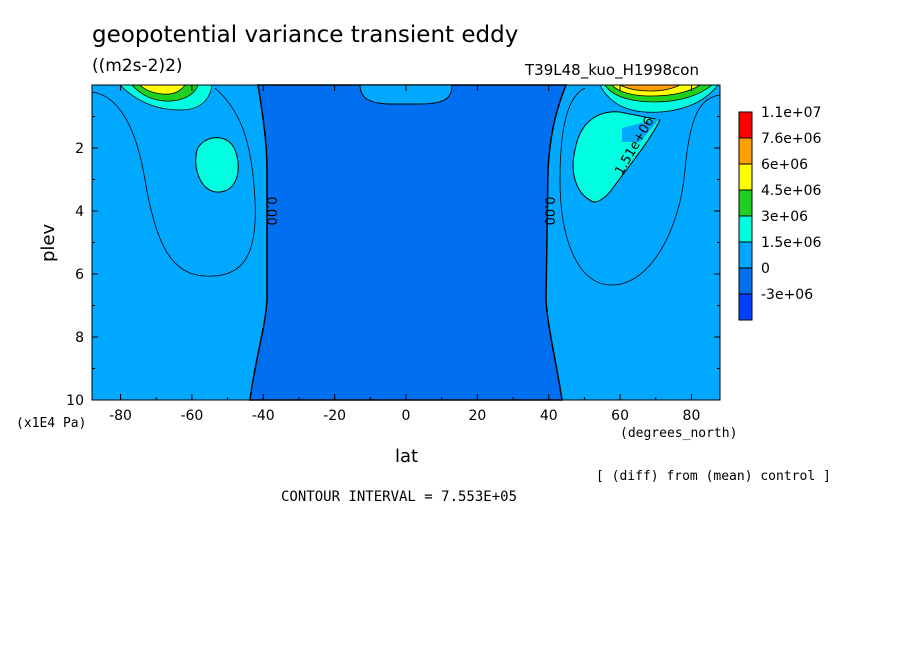 This screenshot has width=904, height=654. Describe the element at coordinates (784, 217) in the screenshot. I see `colorbar-label: 3e+06` at that location.